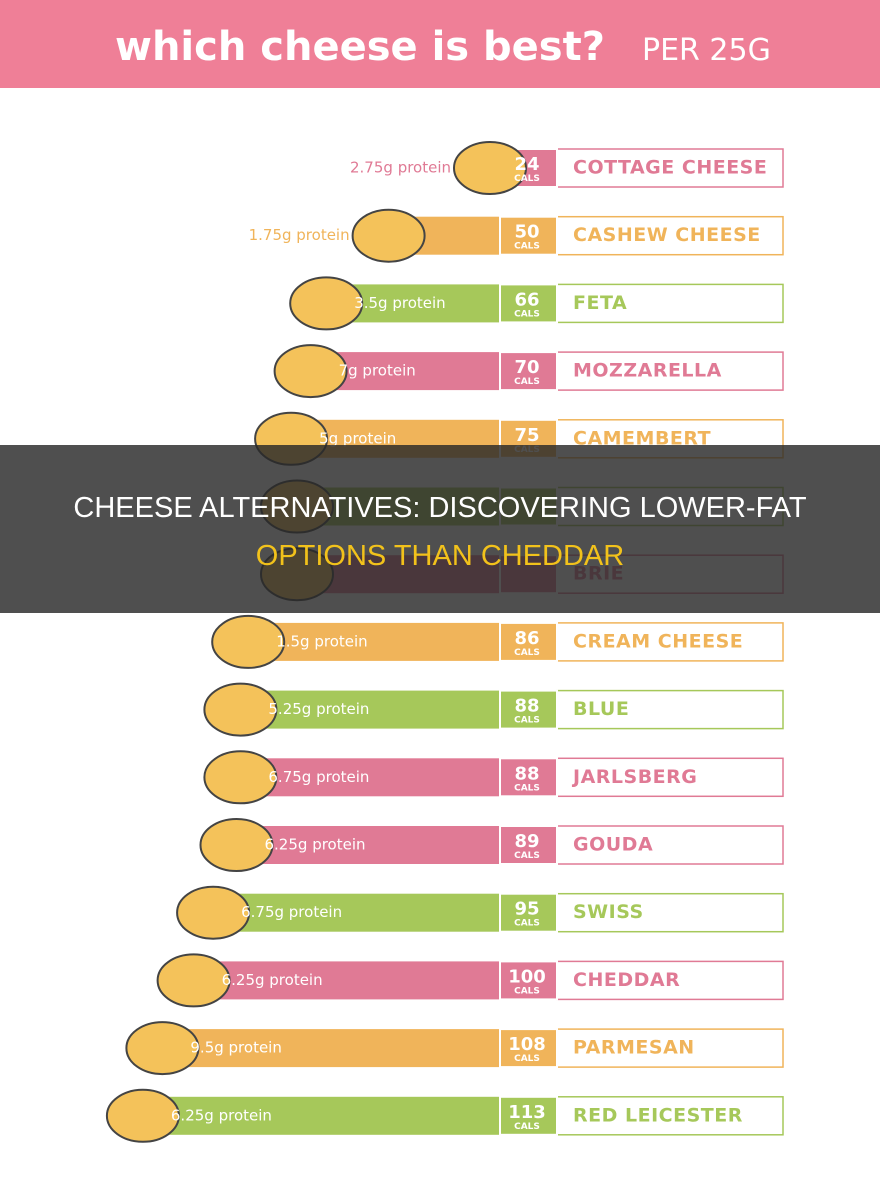 This screenshot has height=1199, width=880. Describe the element at coordinates (400, 168) in the screenshot. I see `protein: 2.75g protein` at that location.